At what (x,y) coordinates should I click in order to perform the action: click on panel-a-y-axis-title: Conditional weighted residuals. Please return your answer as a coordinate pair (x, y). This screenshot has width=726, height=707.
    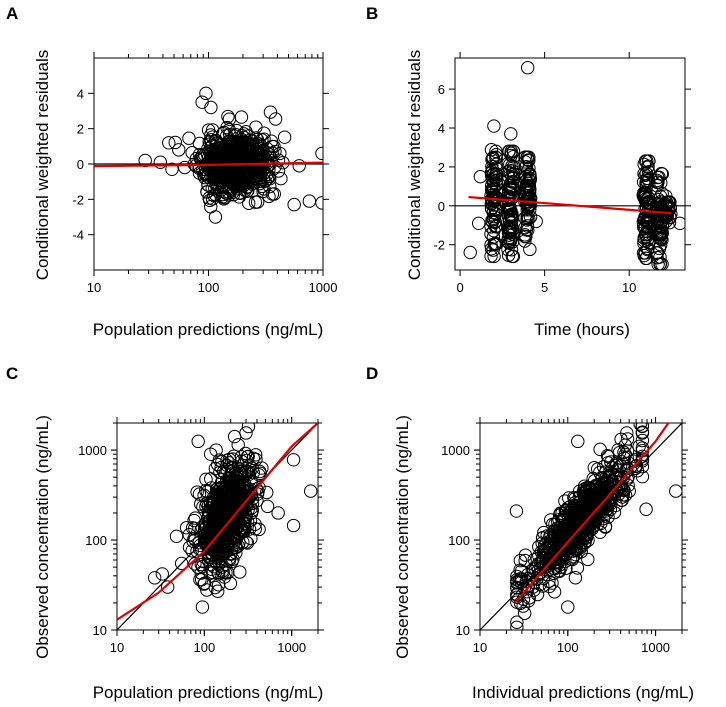
    Looking at the image, I should click on (42, 165).